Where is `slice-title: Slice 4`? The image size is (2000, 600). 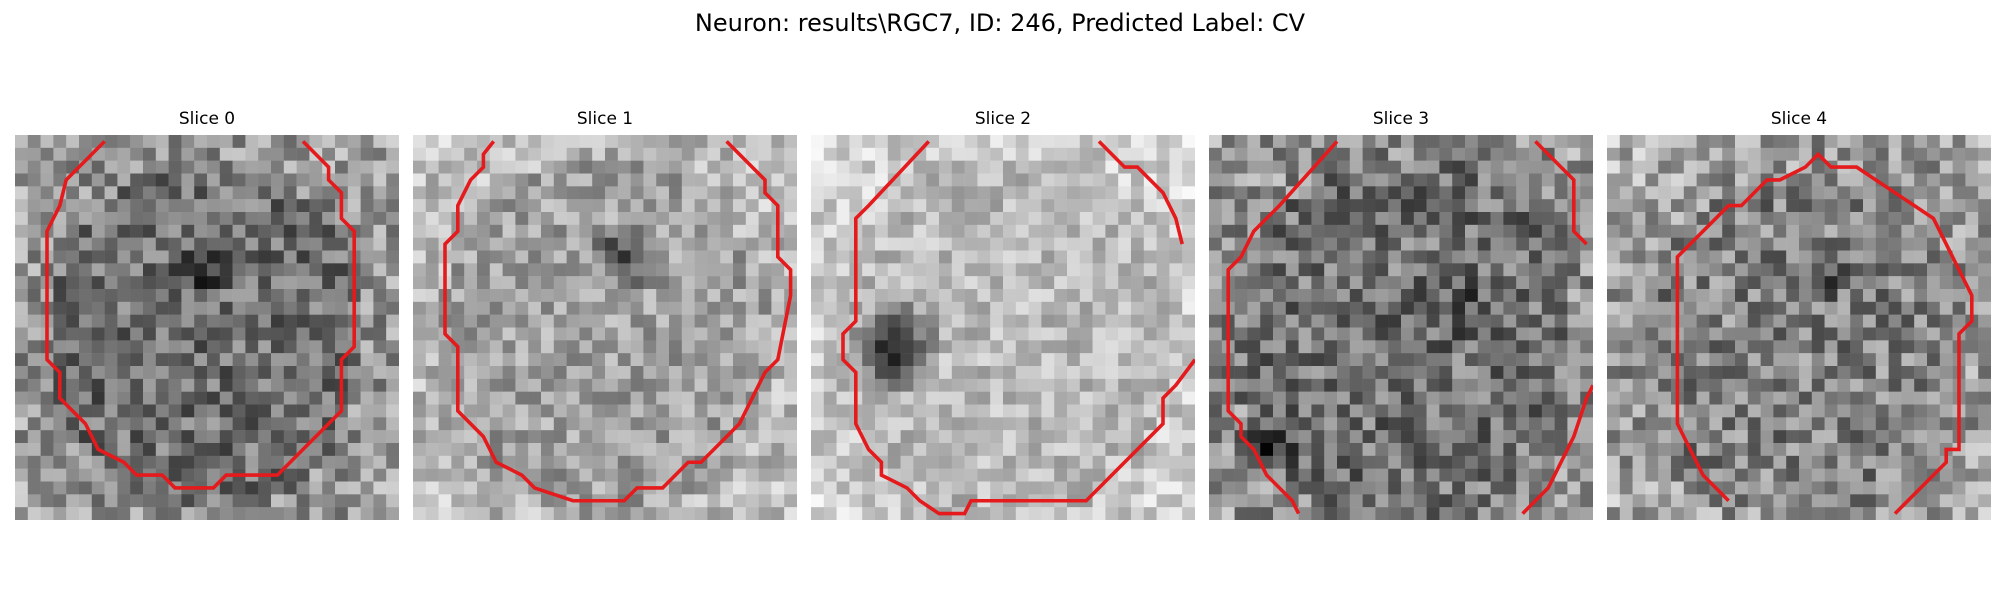
slice-title: Slice 4 is located at coordinates (1799, 119).